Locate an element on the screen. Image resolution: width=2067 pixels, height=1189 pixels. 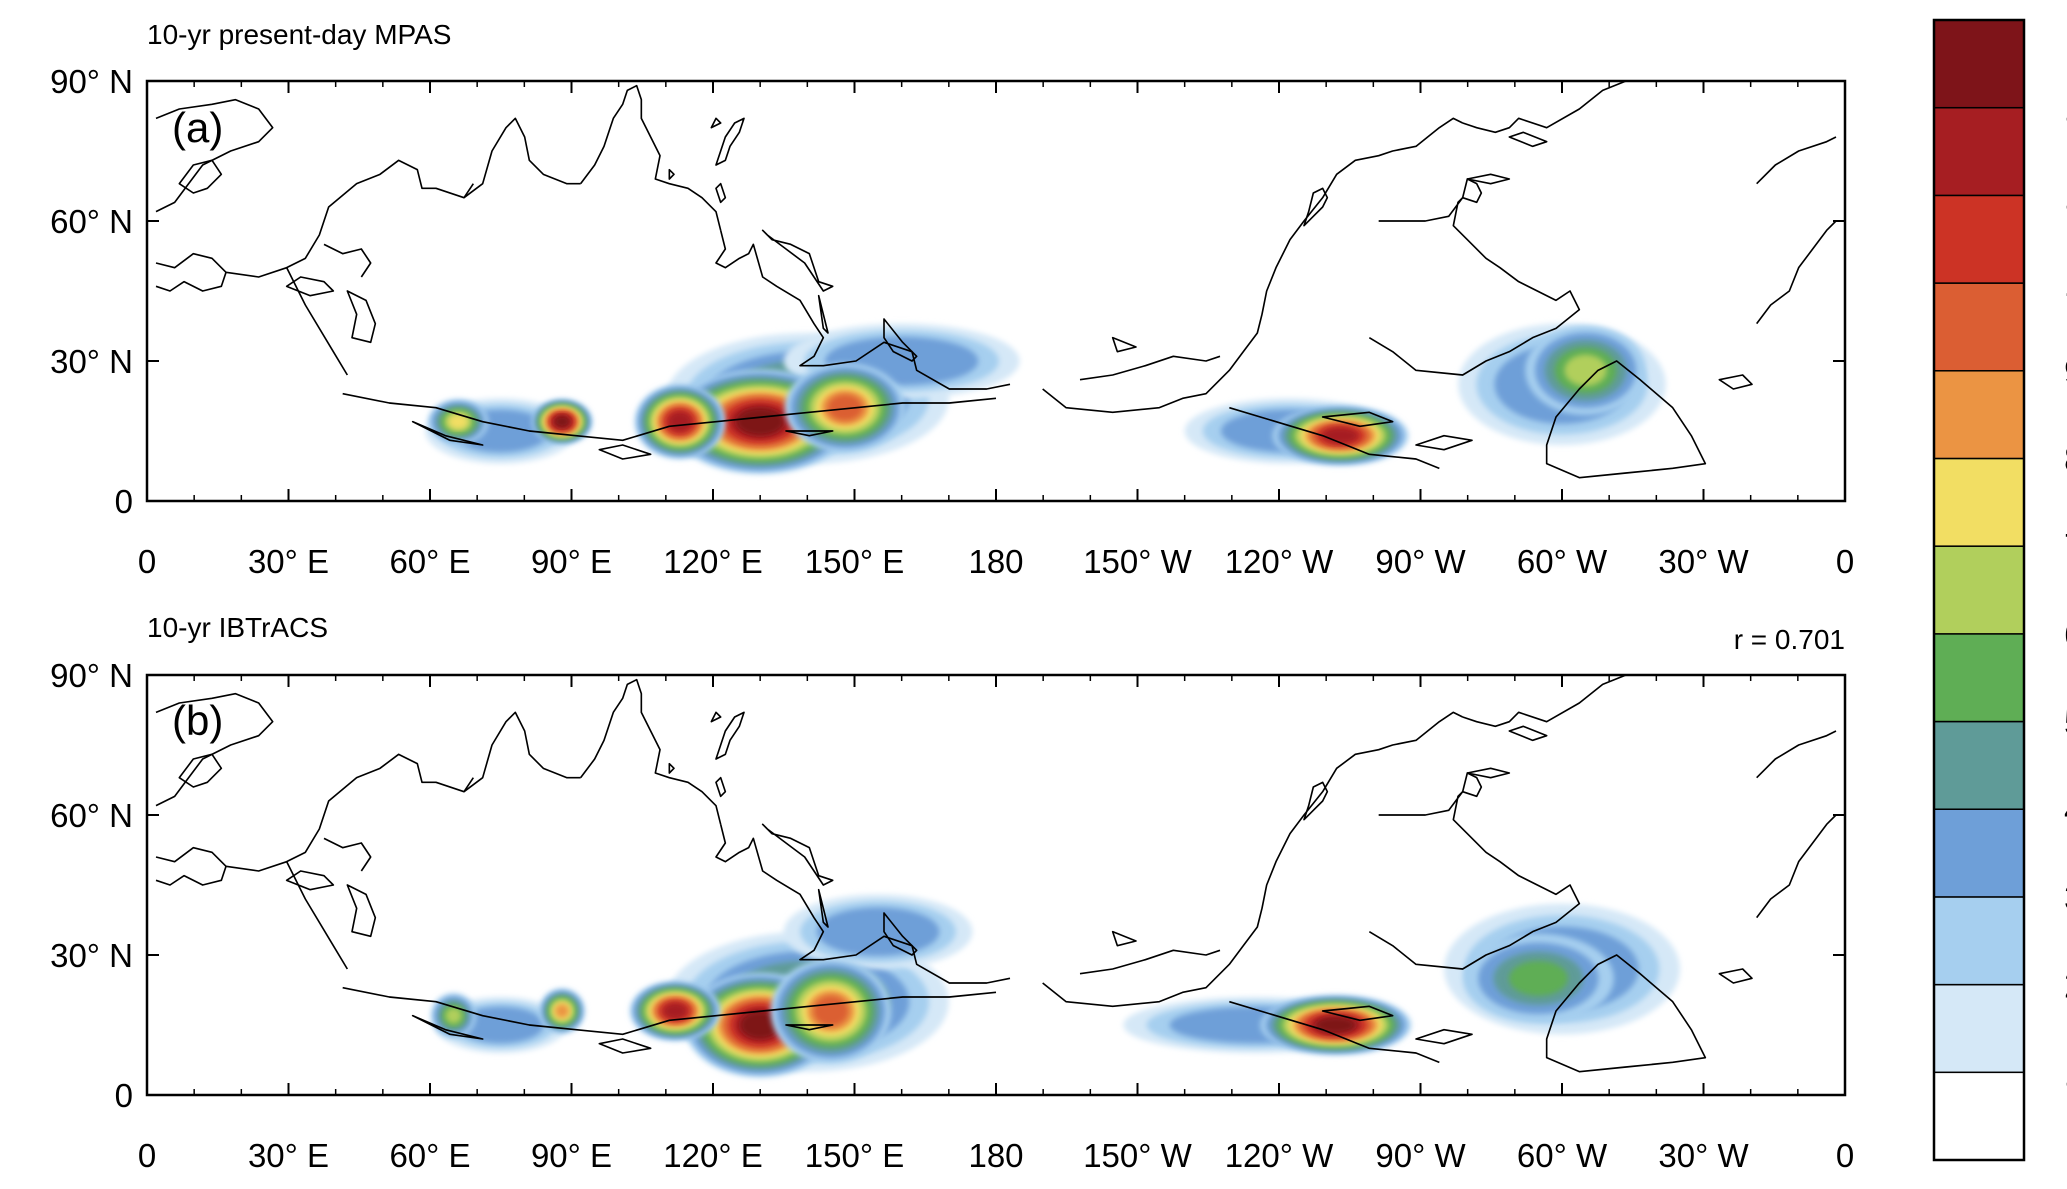
colorbar-label: 2 is located at coordinates (2065, 985).